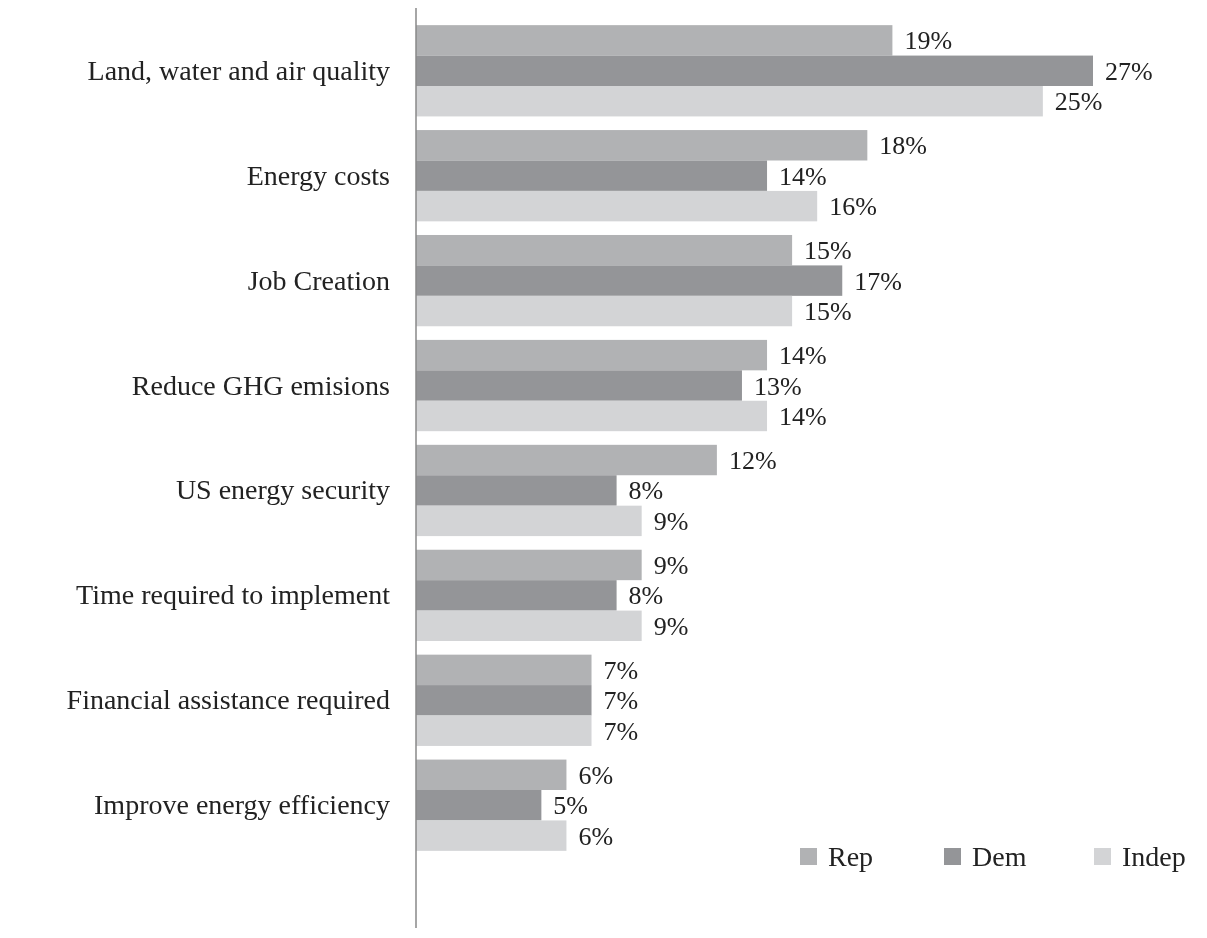 This screenshot has height=938, width=1207. What do you see at coordinates (851, 856) in the screenshot?
I see `legend-label: Rep` at bounding box center [851, 856].